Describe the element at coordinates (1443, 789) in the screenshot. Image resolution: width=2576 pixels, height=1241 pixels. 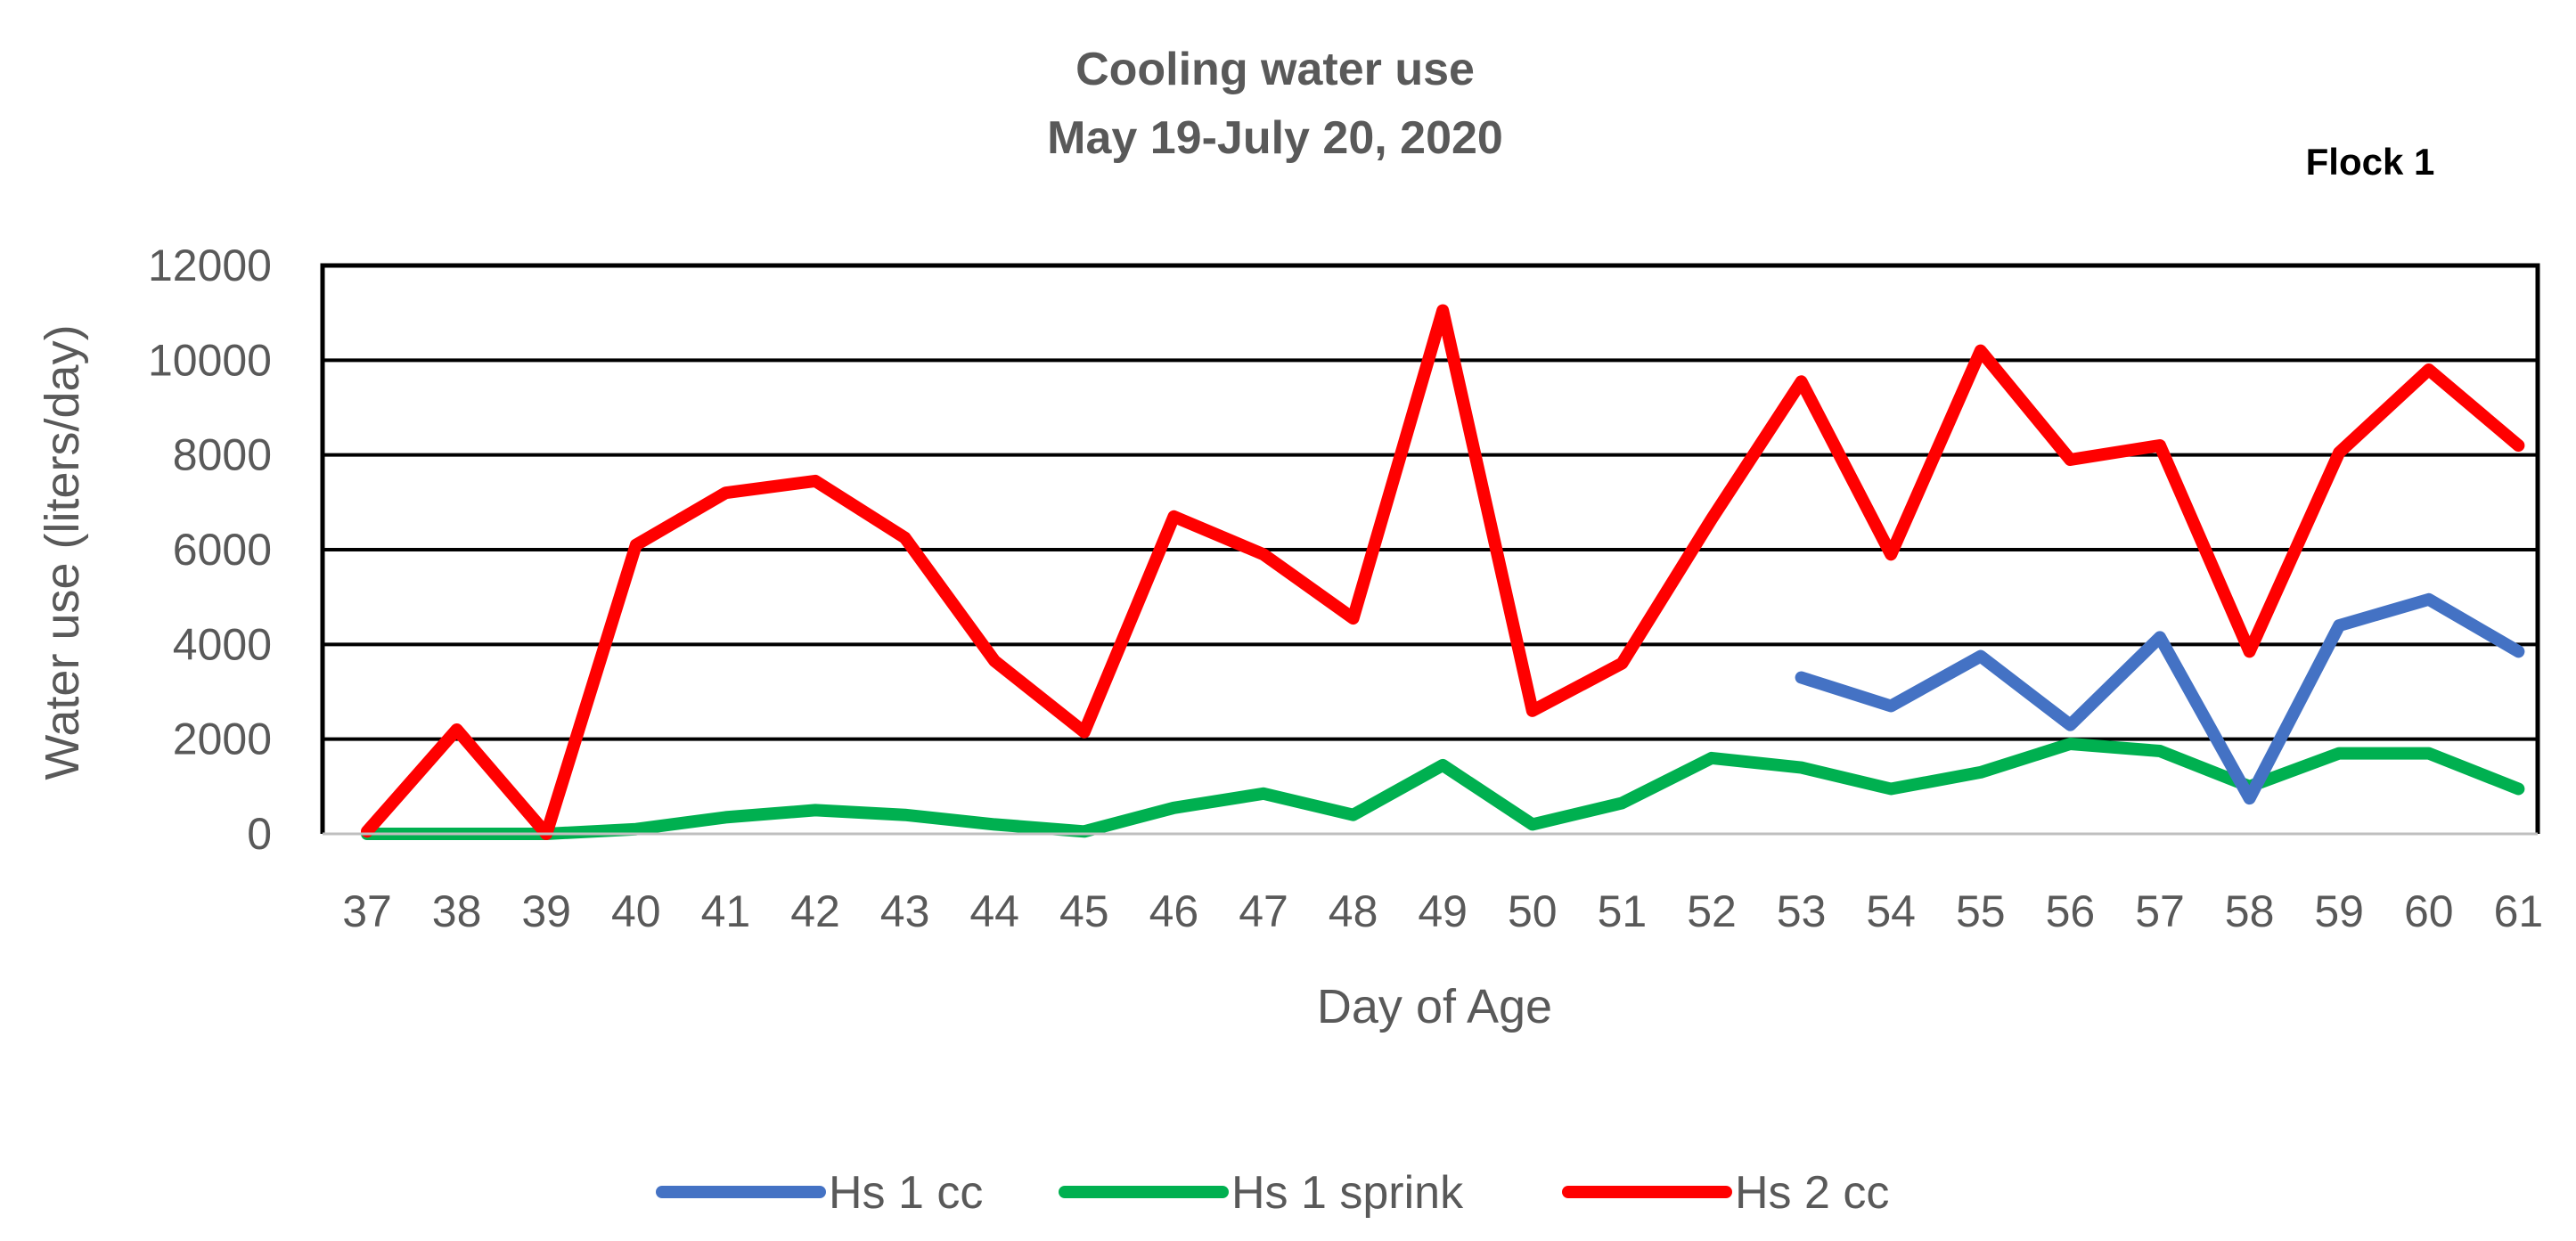
I see `series-line-hs-1-sprink` at that location.